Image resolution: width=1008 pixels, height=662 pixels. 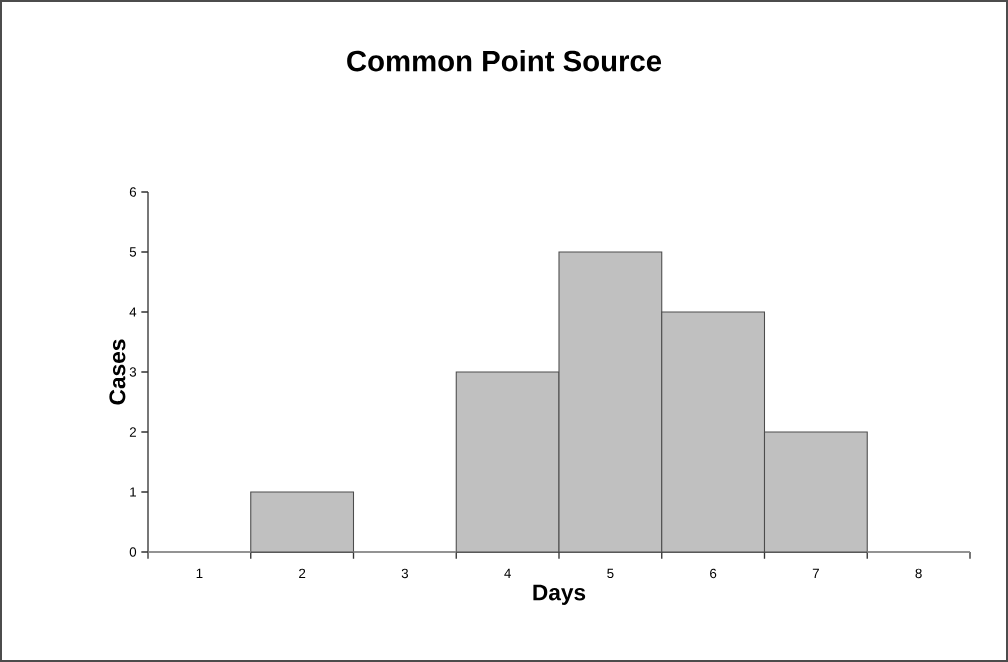 What do you see at coordinates (133, 492) in the screenshot?
I see `y-tick-label: 1` at bounding box center [133, 492].